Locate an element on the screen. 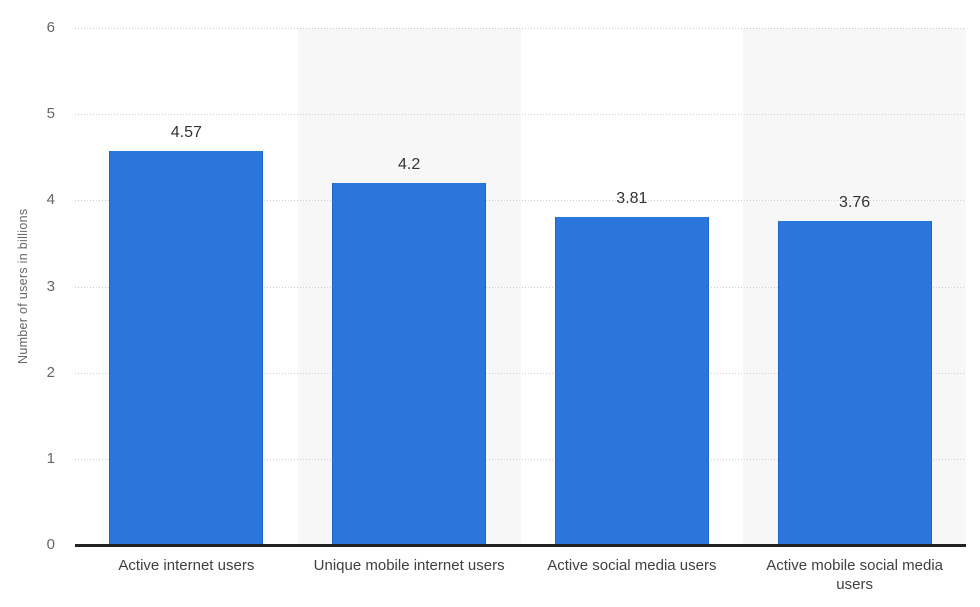  x-axis-label: Active mobile social media users is located at coordinates (854, 575).